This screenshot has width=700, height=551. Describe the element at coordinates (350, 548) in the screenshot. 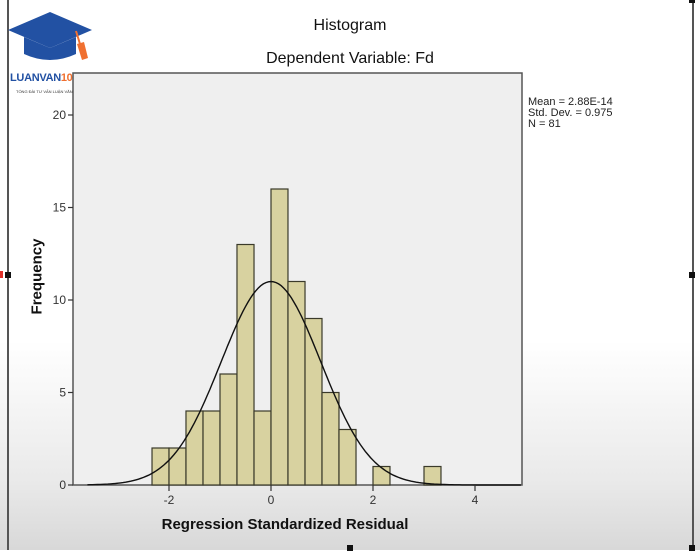

I see `resize-handle-bottom` at that location.